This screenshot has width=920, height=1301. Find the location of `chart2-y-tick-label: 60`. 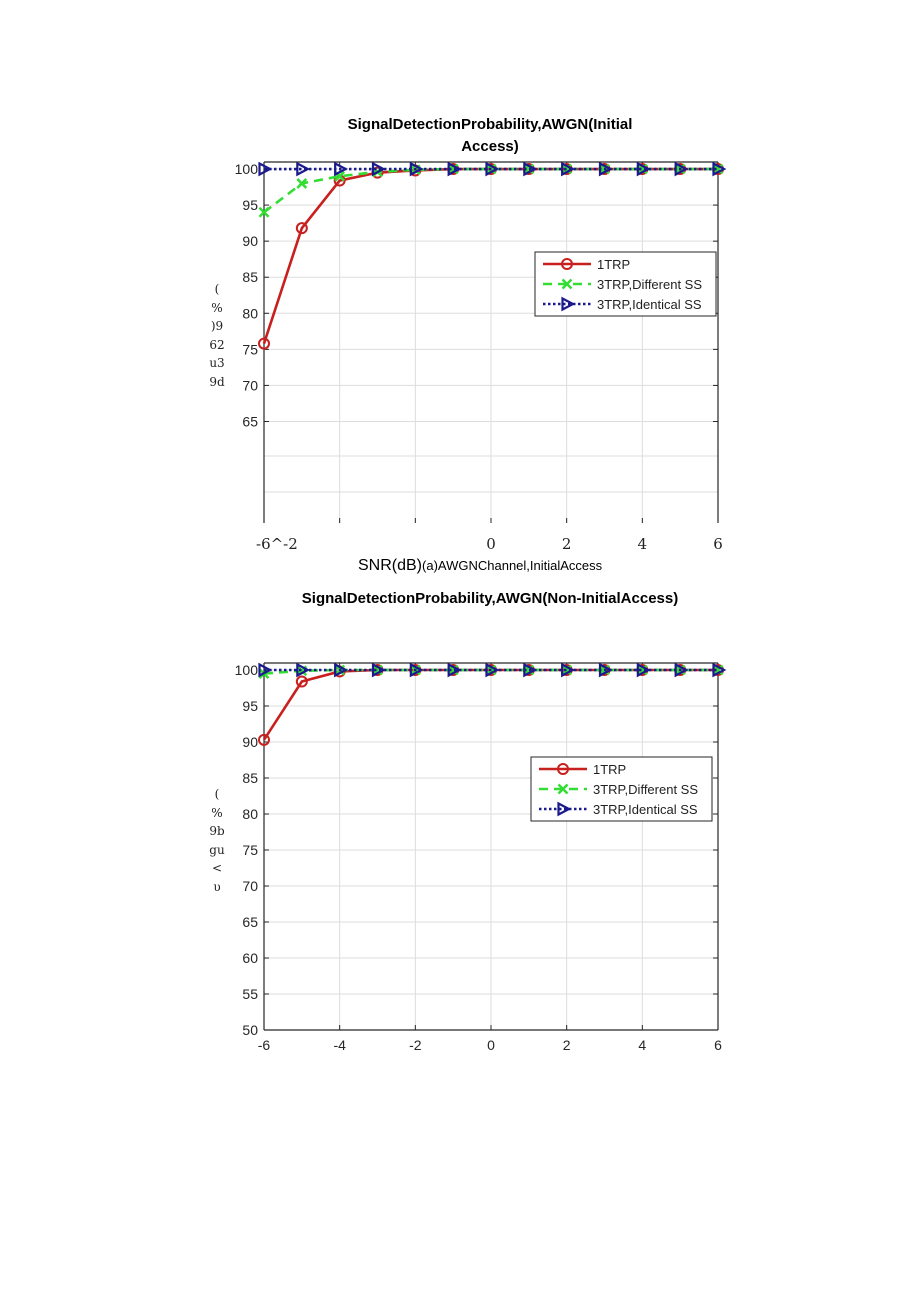

chart2-y-tick-label: 60 is located at coordinates (250, 958).